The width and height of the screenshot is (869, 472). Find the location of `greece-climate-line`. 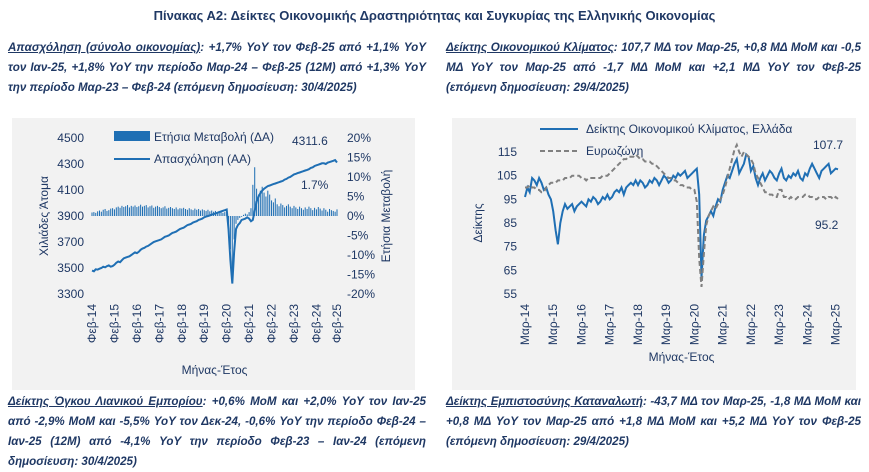

greece-climate-line is located at coordinates (681, 215).